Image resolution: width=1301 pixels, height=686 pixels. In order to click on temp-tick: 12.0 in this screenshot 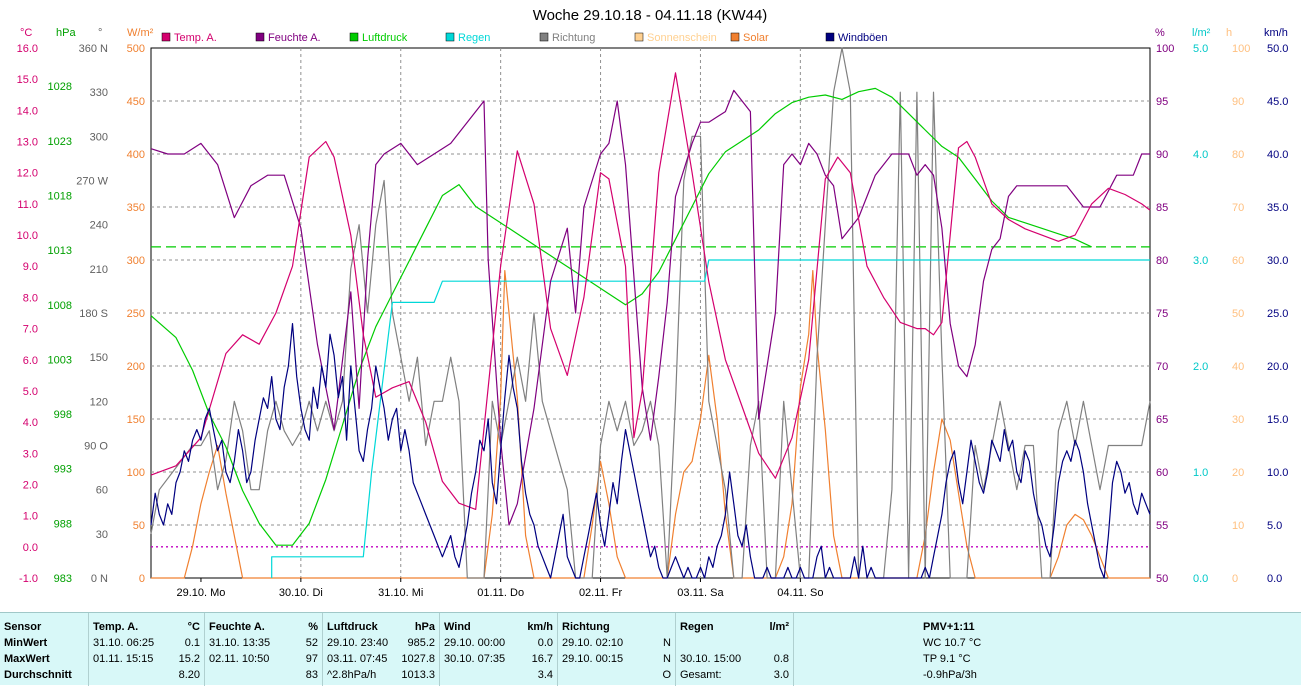, I will do `click(27, 174)`.